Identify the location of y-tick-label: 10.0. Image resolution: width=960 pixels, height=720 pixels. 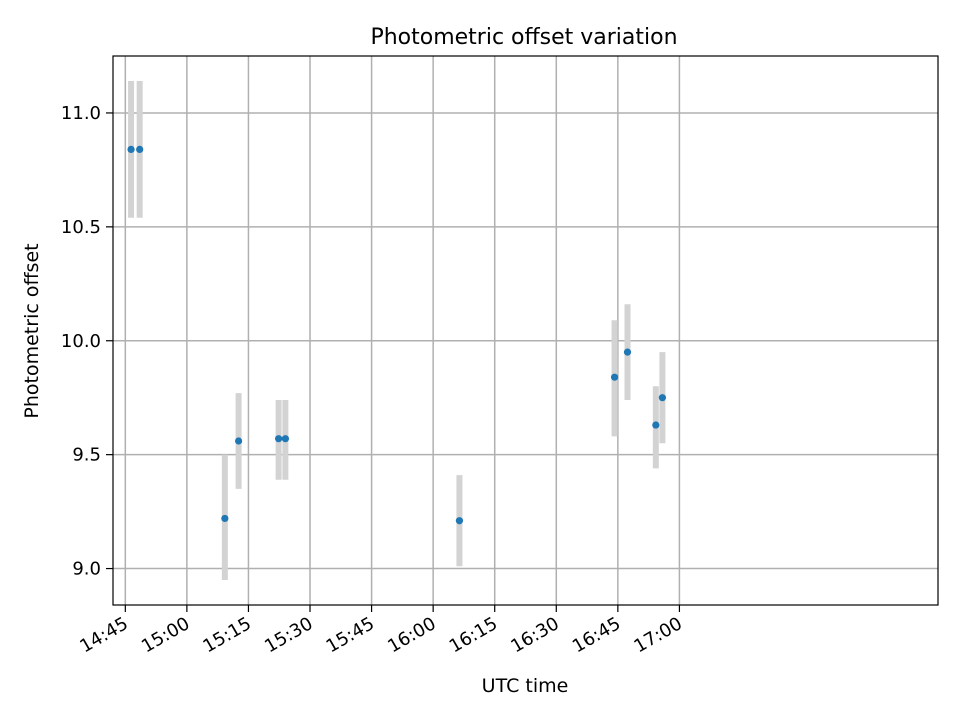
(81, 341).